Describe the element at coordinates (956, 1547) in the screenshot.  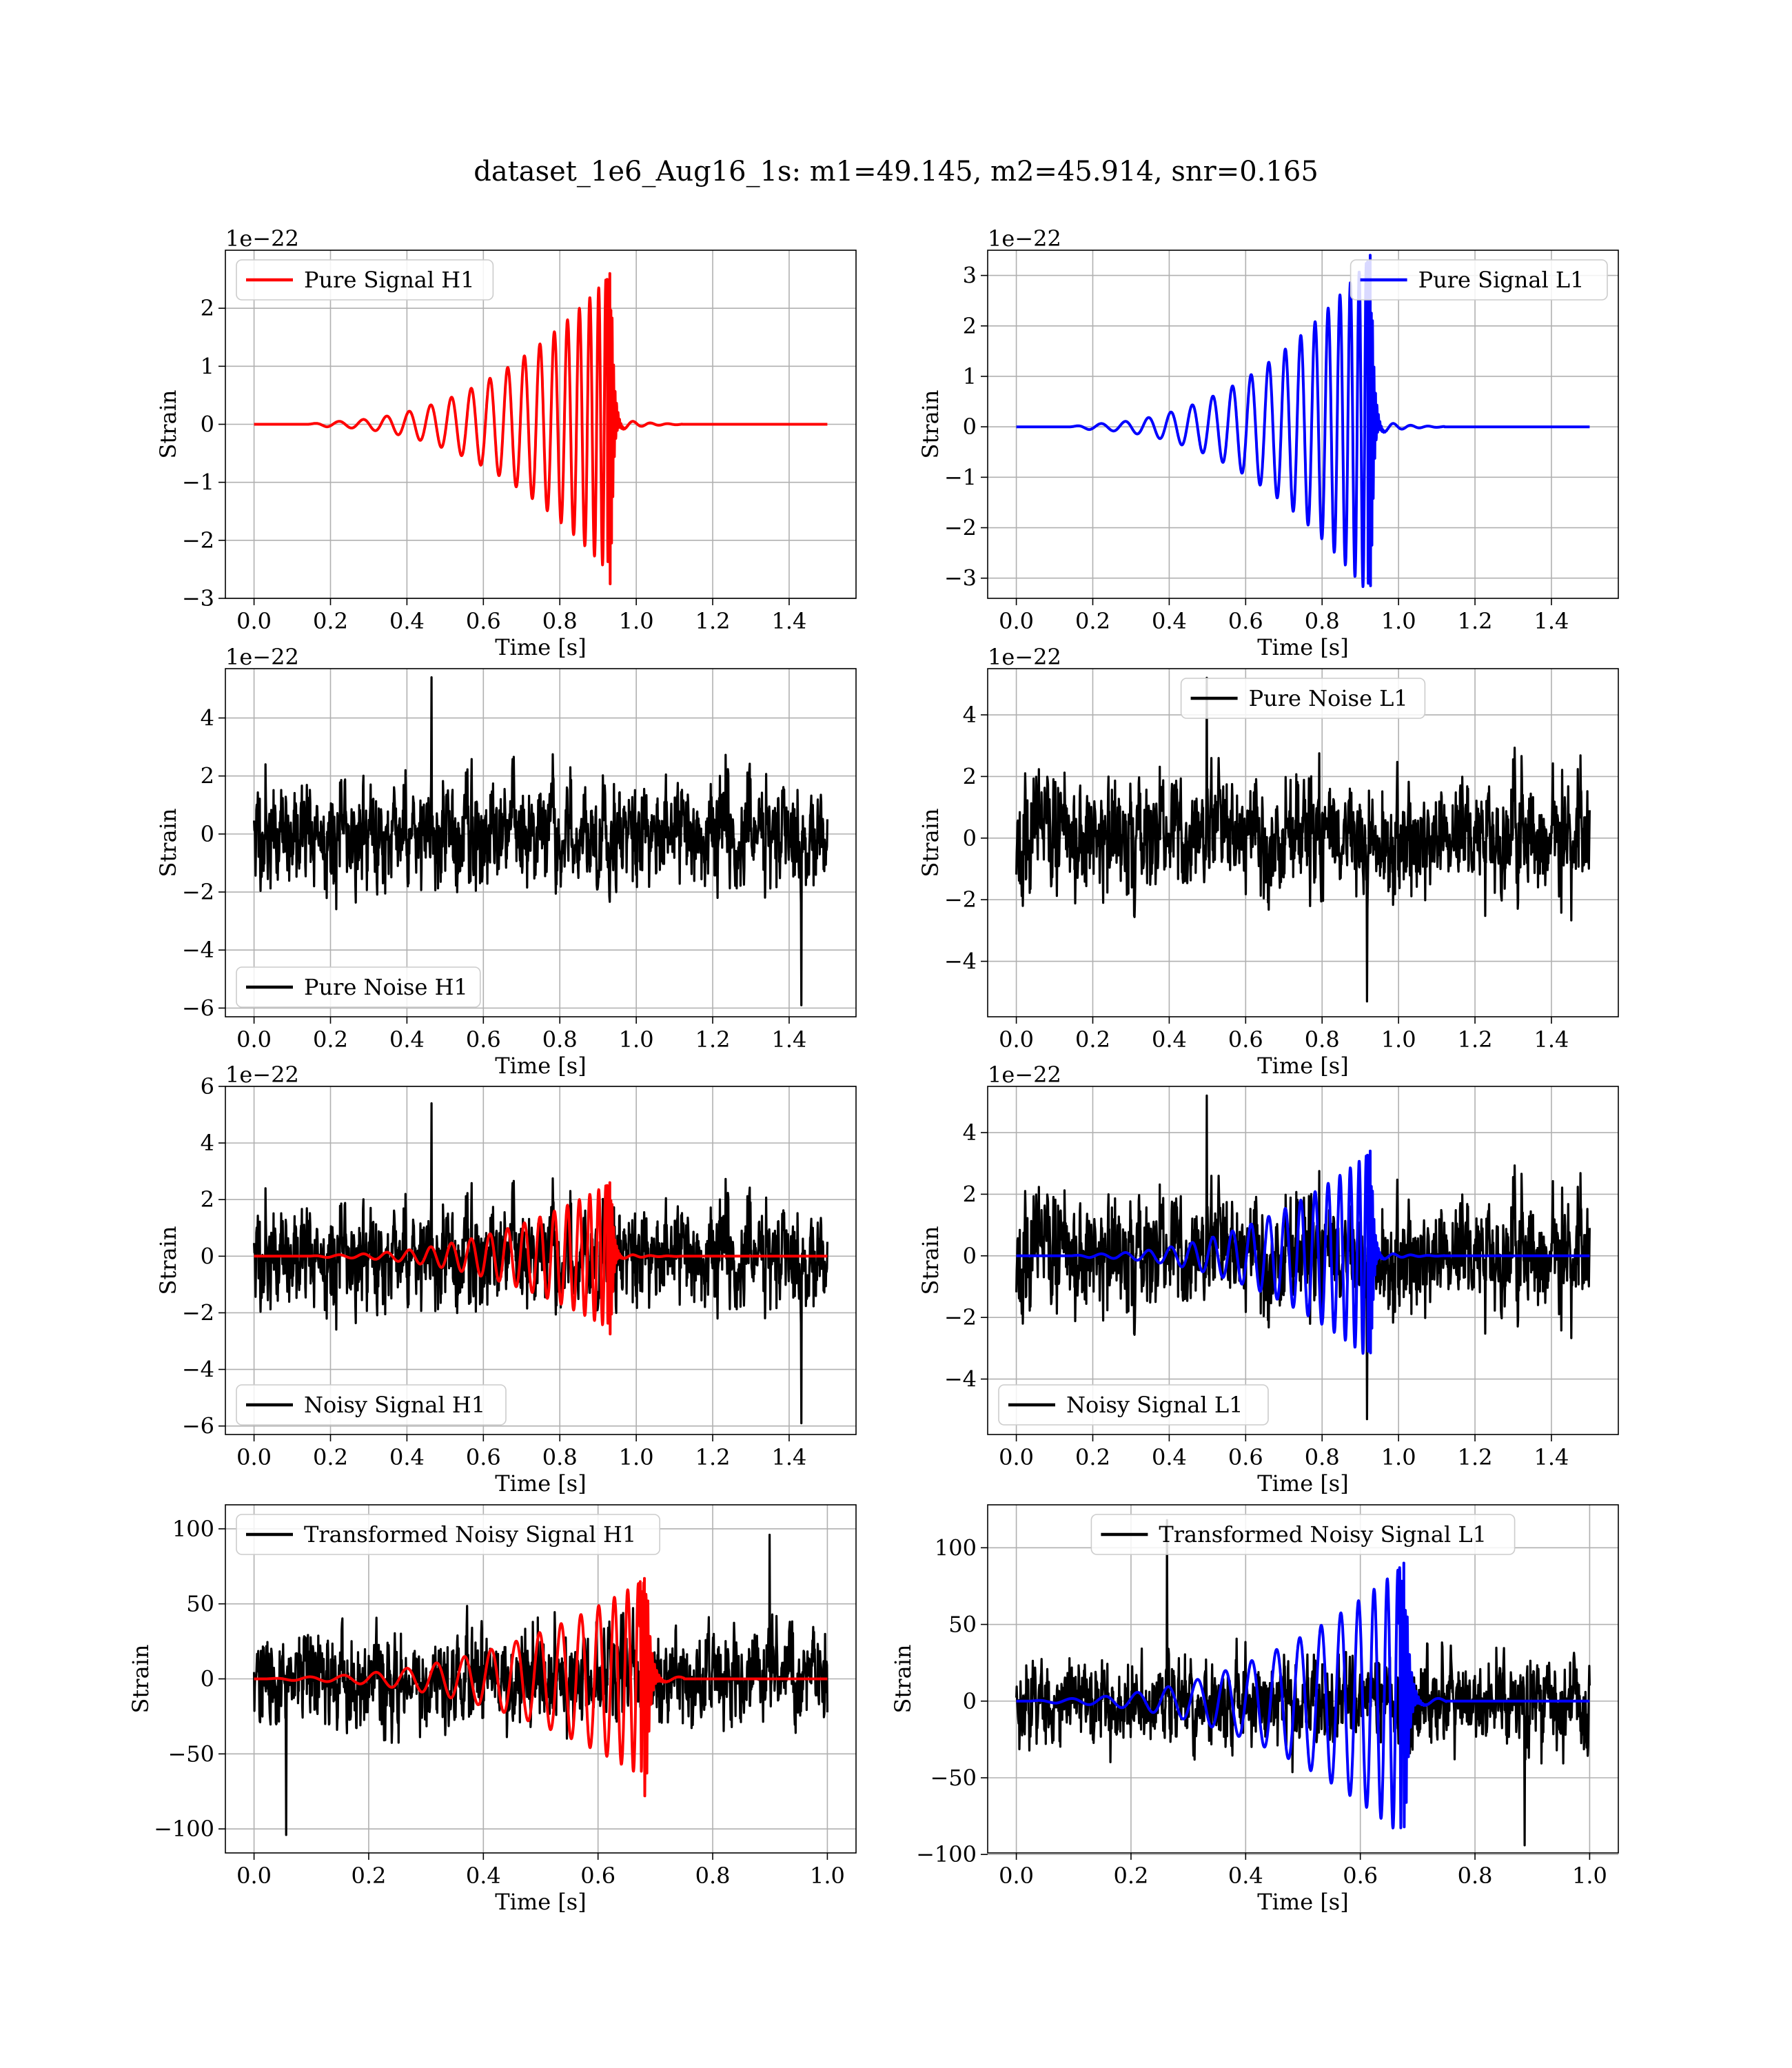
I see `y-tick-label: 100` at that location.